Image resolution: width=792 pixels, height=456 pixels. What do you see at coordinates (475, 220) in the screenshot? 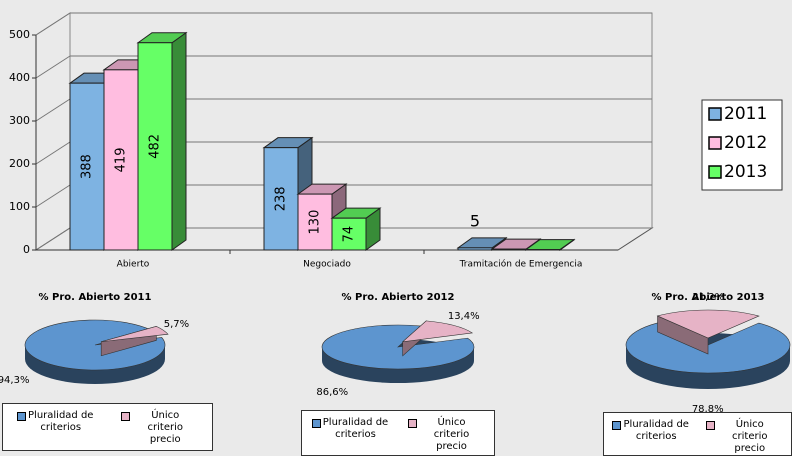
I see `value-label: 5` at bounding box center [475, 220].